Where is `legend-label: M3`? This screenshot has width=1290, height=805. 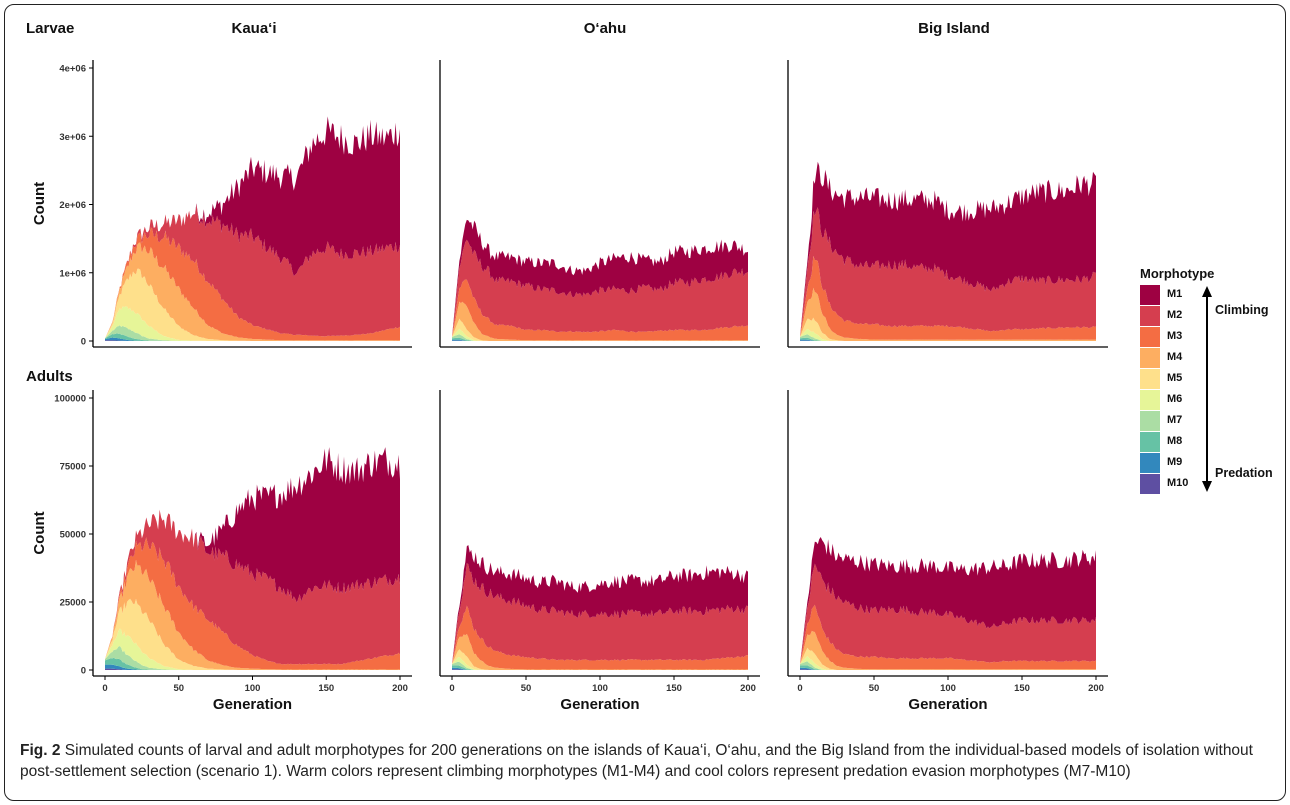
legend-label: M3 is located at coordinates (1175, 336).